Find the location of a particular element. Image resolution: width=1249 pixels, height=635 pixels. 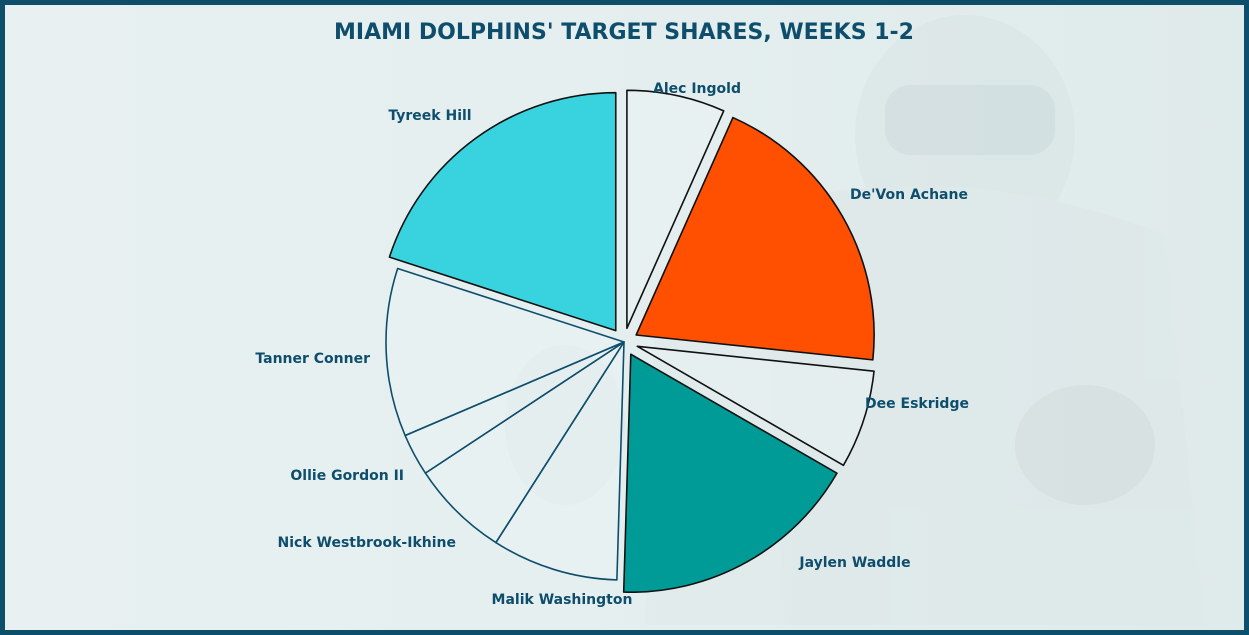

slice-label: Dee Eskridge is located at coordinates (917, 404).